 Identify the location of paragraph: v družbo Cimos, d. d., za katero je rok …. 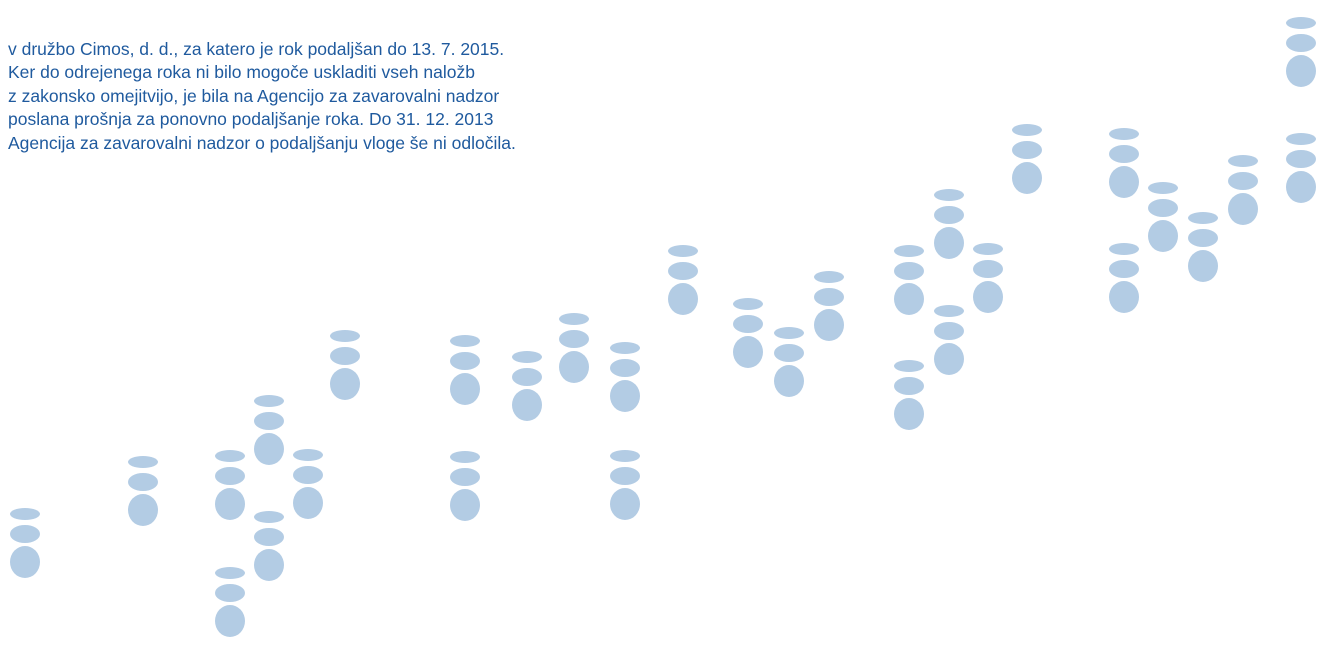
(262, 96).